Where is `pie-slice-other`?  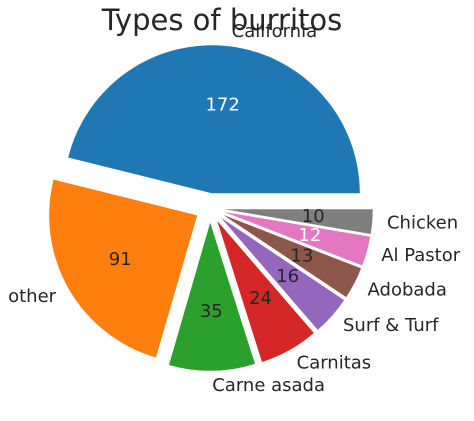
pie-slice-other is located at coordinates (123, 268).